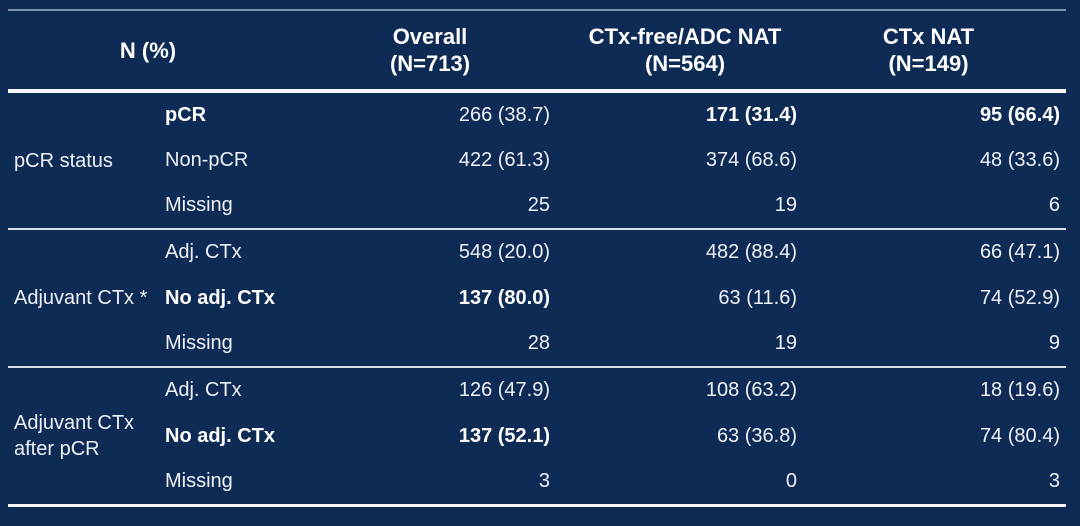 The height and width of the screenshot is (526, 1080). What do you see at coordinates (74, 435) in the screenshot?
I see `group-label-adjuvant-ctx-after-pcr: Adjuvant CTx after pCR` at bounding box center [74, 435].